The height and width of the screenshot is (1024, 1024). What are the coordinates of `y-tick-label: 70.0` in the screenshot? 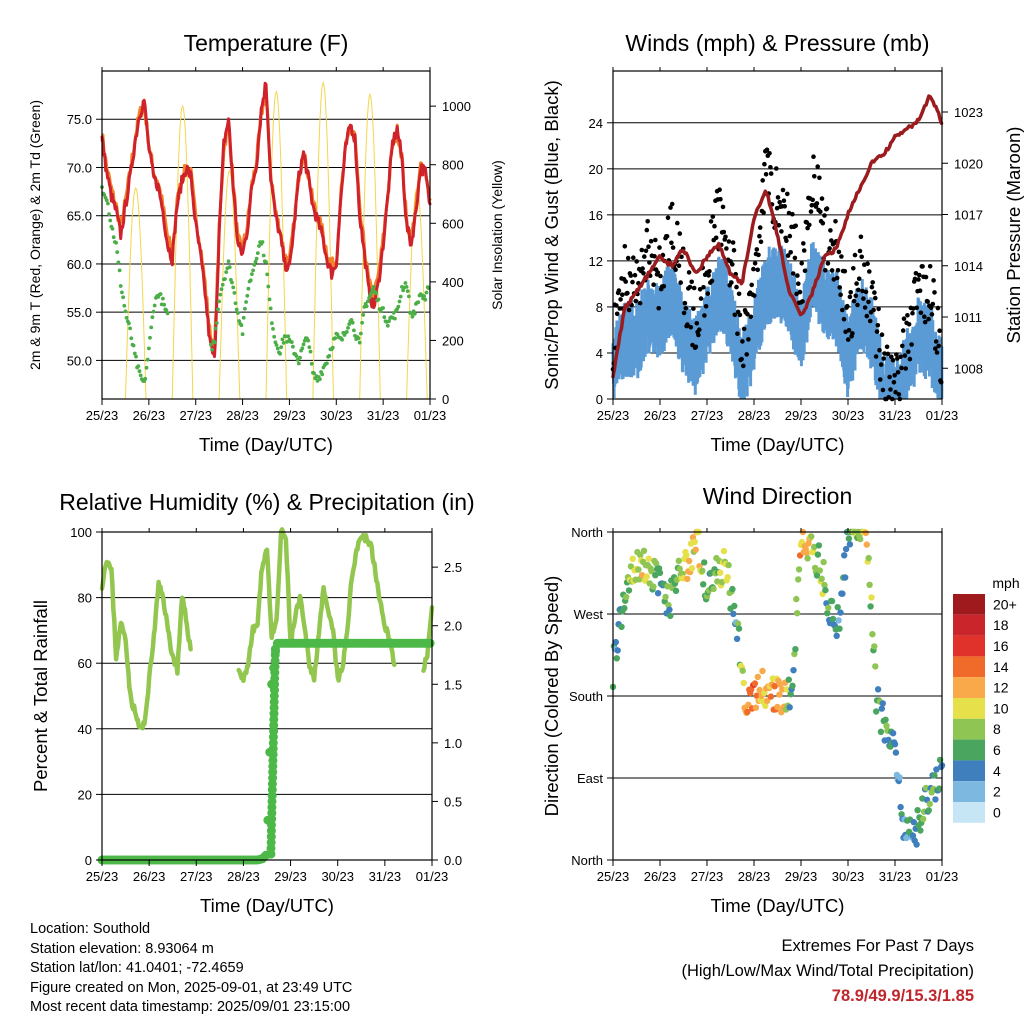 It's located at (79, 167).